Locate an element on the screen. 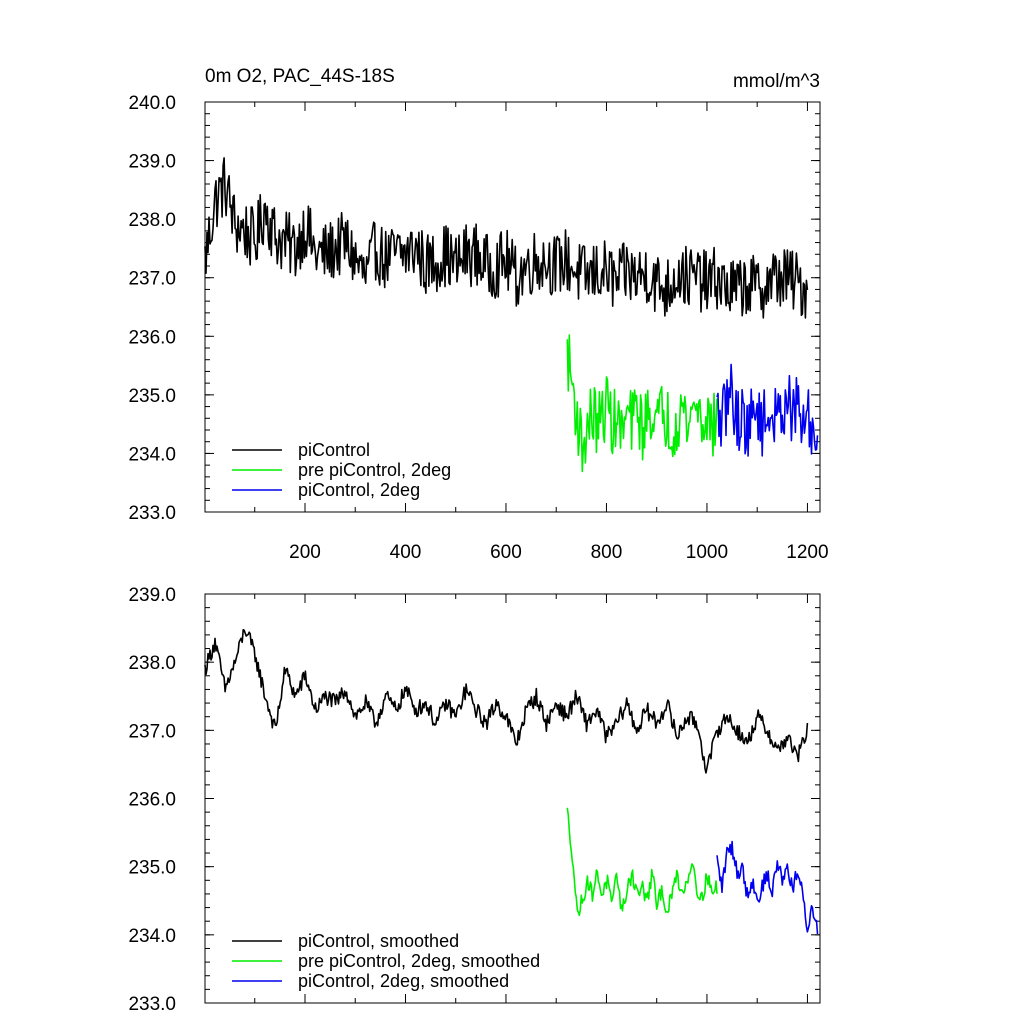  x-tick-label: 400 is located at coordinates (406, 552).